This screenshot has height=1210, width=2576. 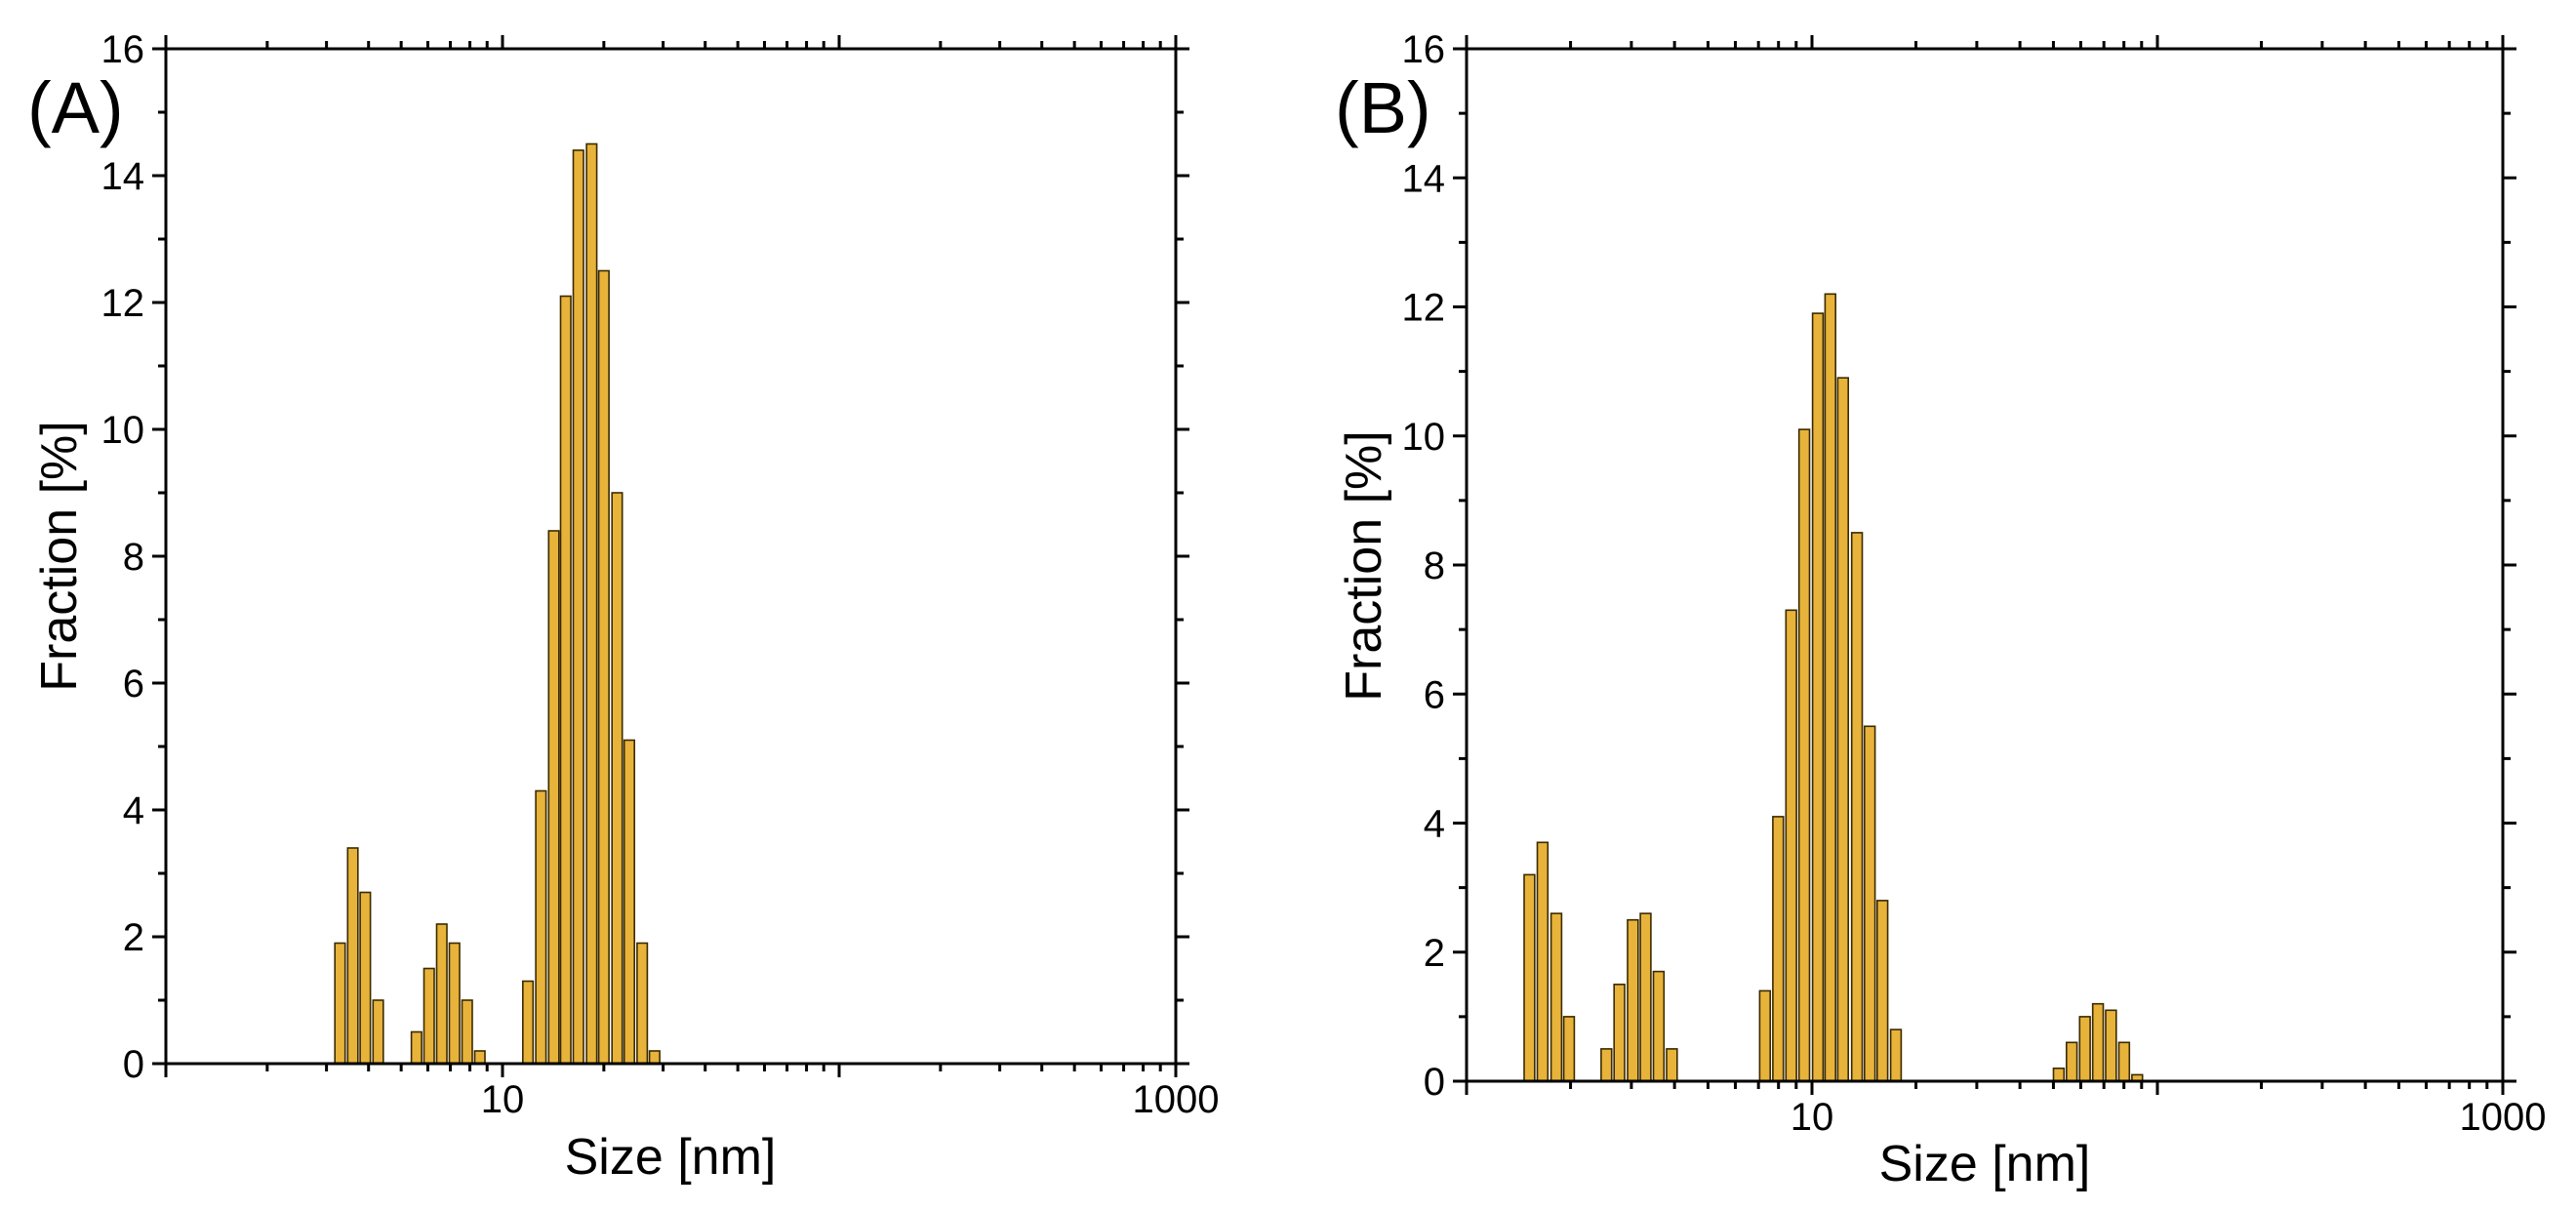 What do you see at coordinates (133, 937) in the screenshot?
I see `y-tick-label-a-1: 2` at bounding box center [133, 937].